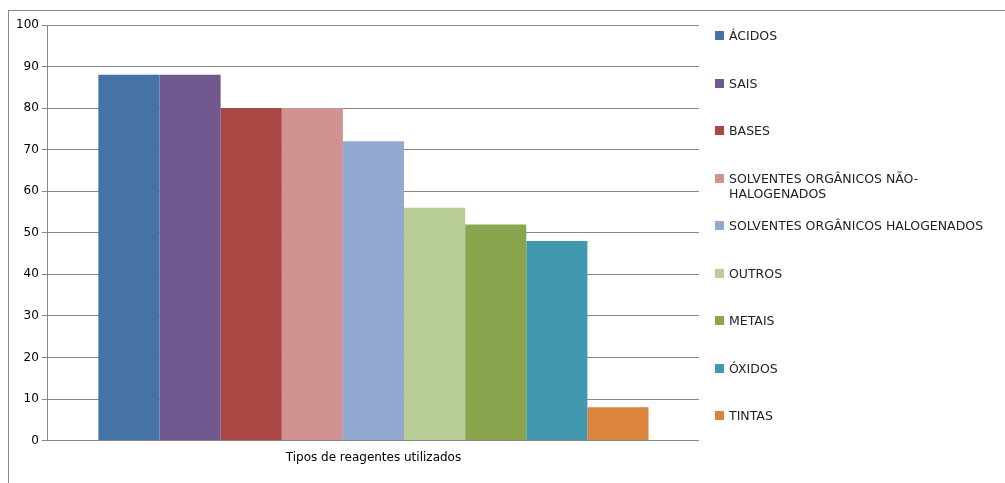 This screenshot has height=483, width=1005. Describe the element at coordinates (743, 83) in the screenshot. I see `legend-label: SAIS` at that location.